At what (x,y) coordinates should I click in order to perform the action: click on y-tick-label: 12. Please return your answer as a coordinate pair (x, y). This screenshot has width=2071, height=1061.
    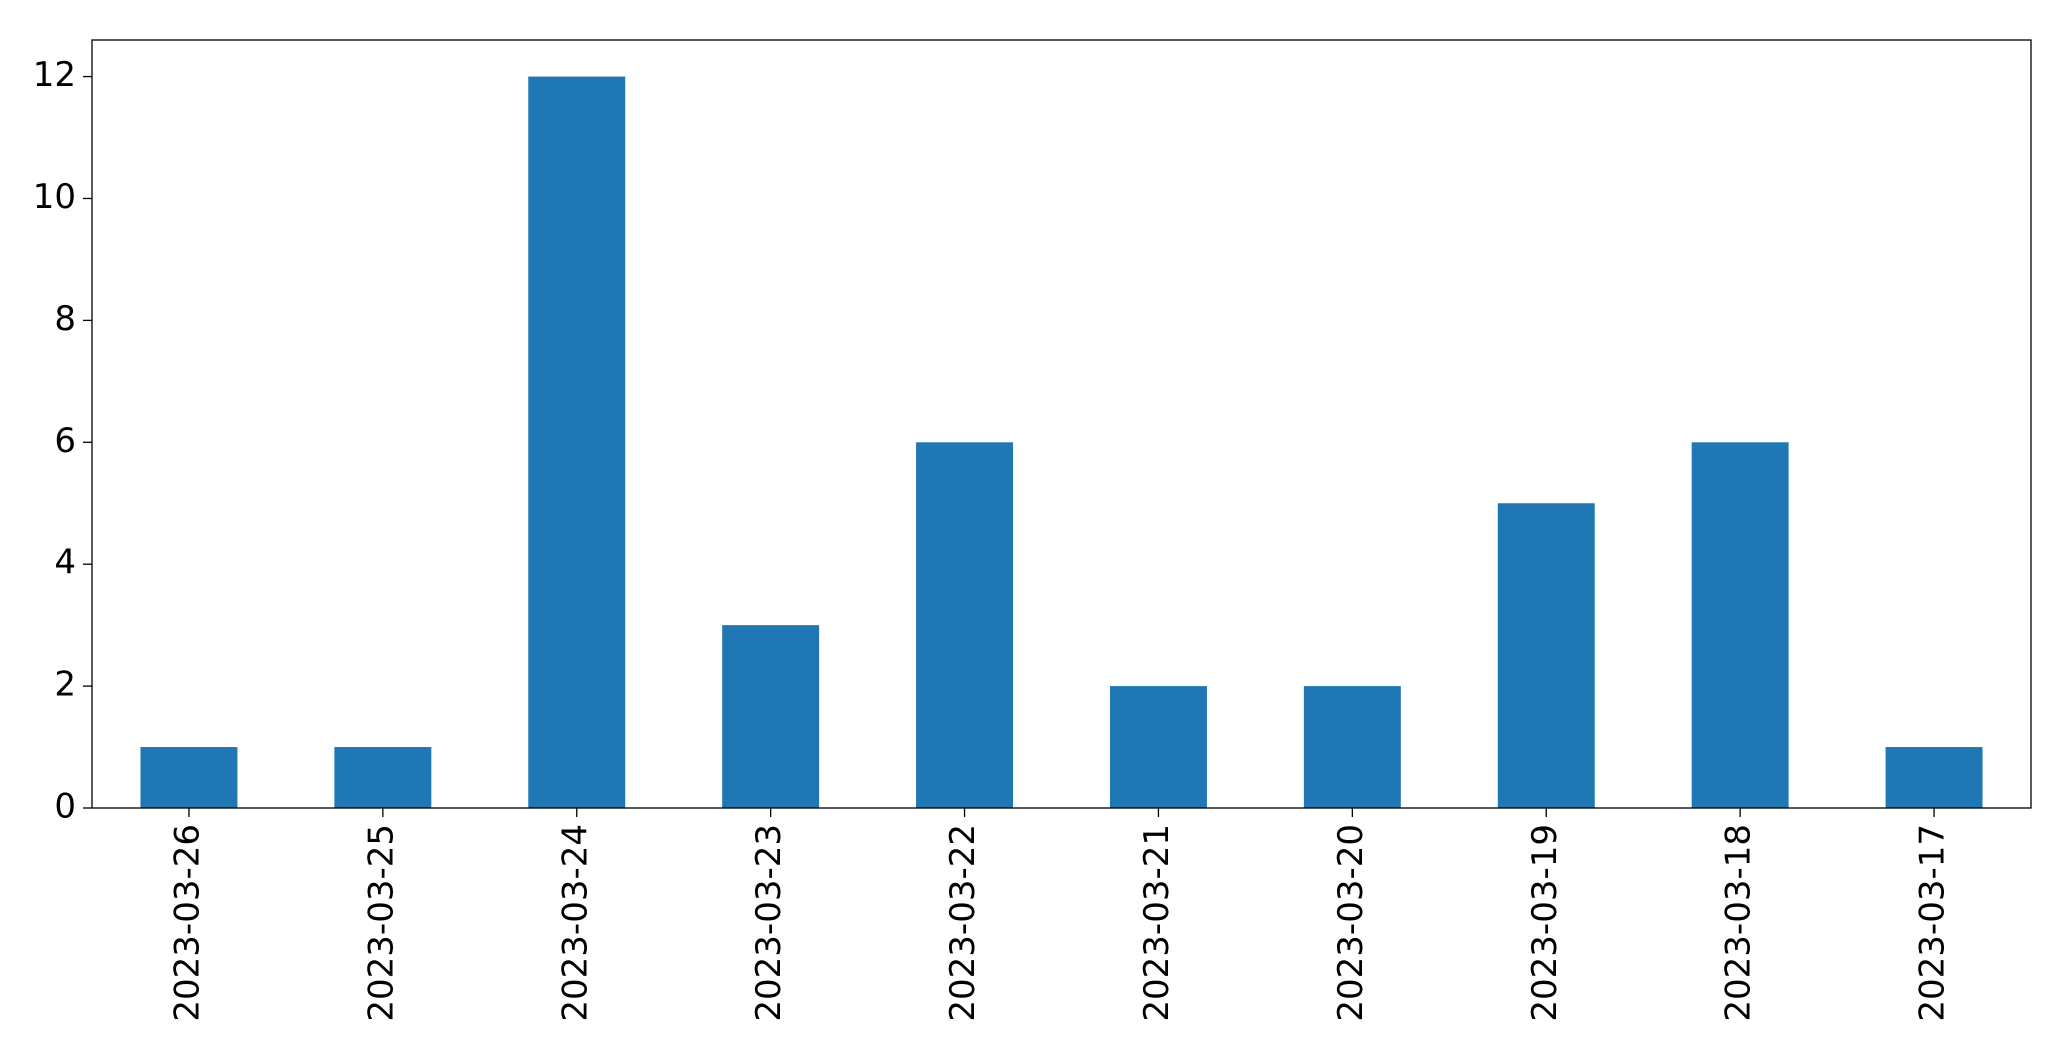
    Looking at the image, I should click on (54, 75).